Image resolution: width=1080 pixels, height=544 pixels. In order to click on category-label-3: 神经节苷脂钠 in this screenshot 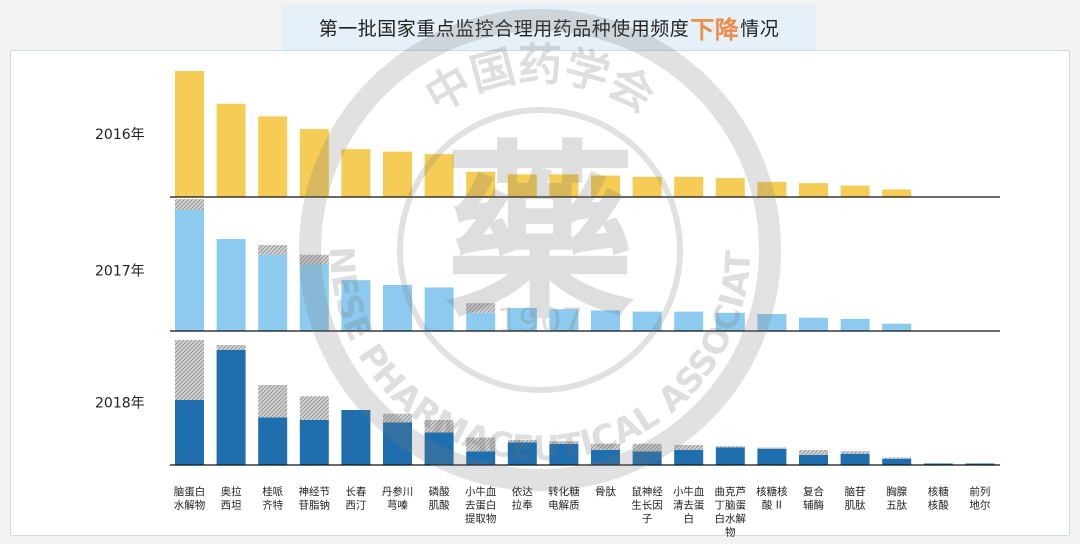, I will do `click(315, 498)`.